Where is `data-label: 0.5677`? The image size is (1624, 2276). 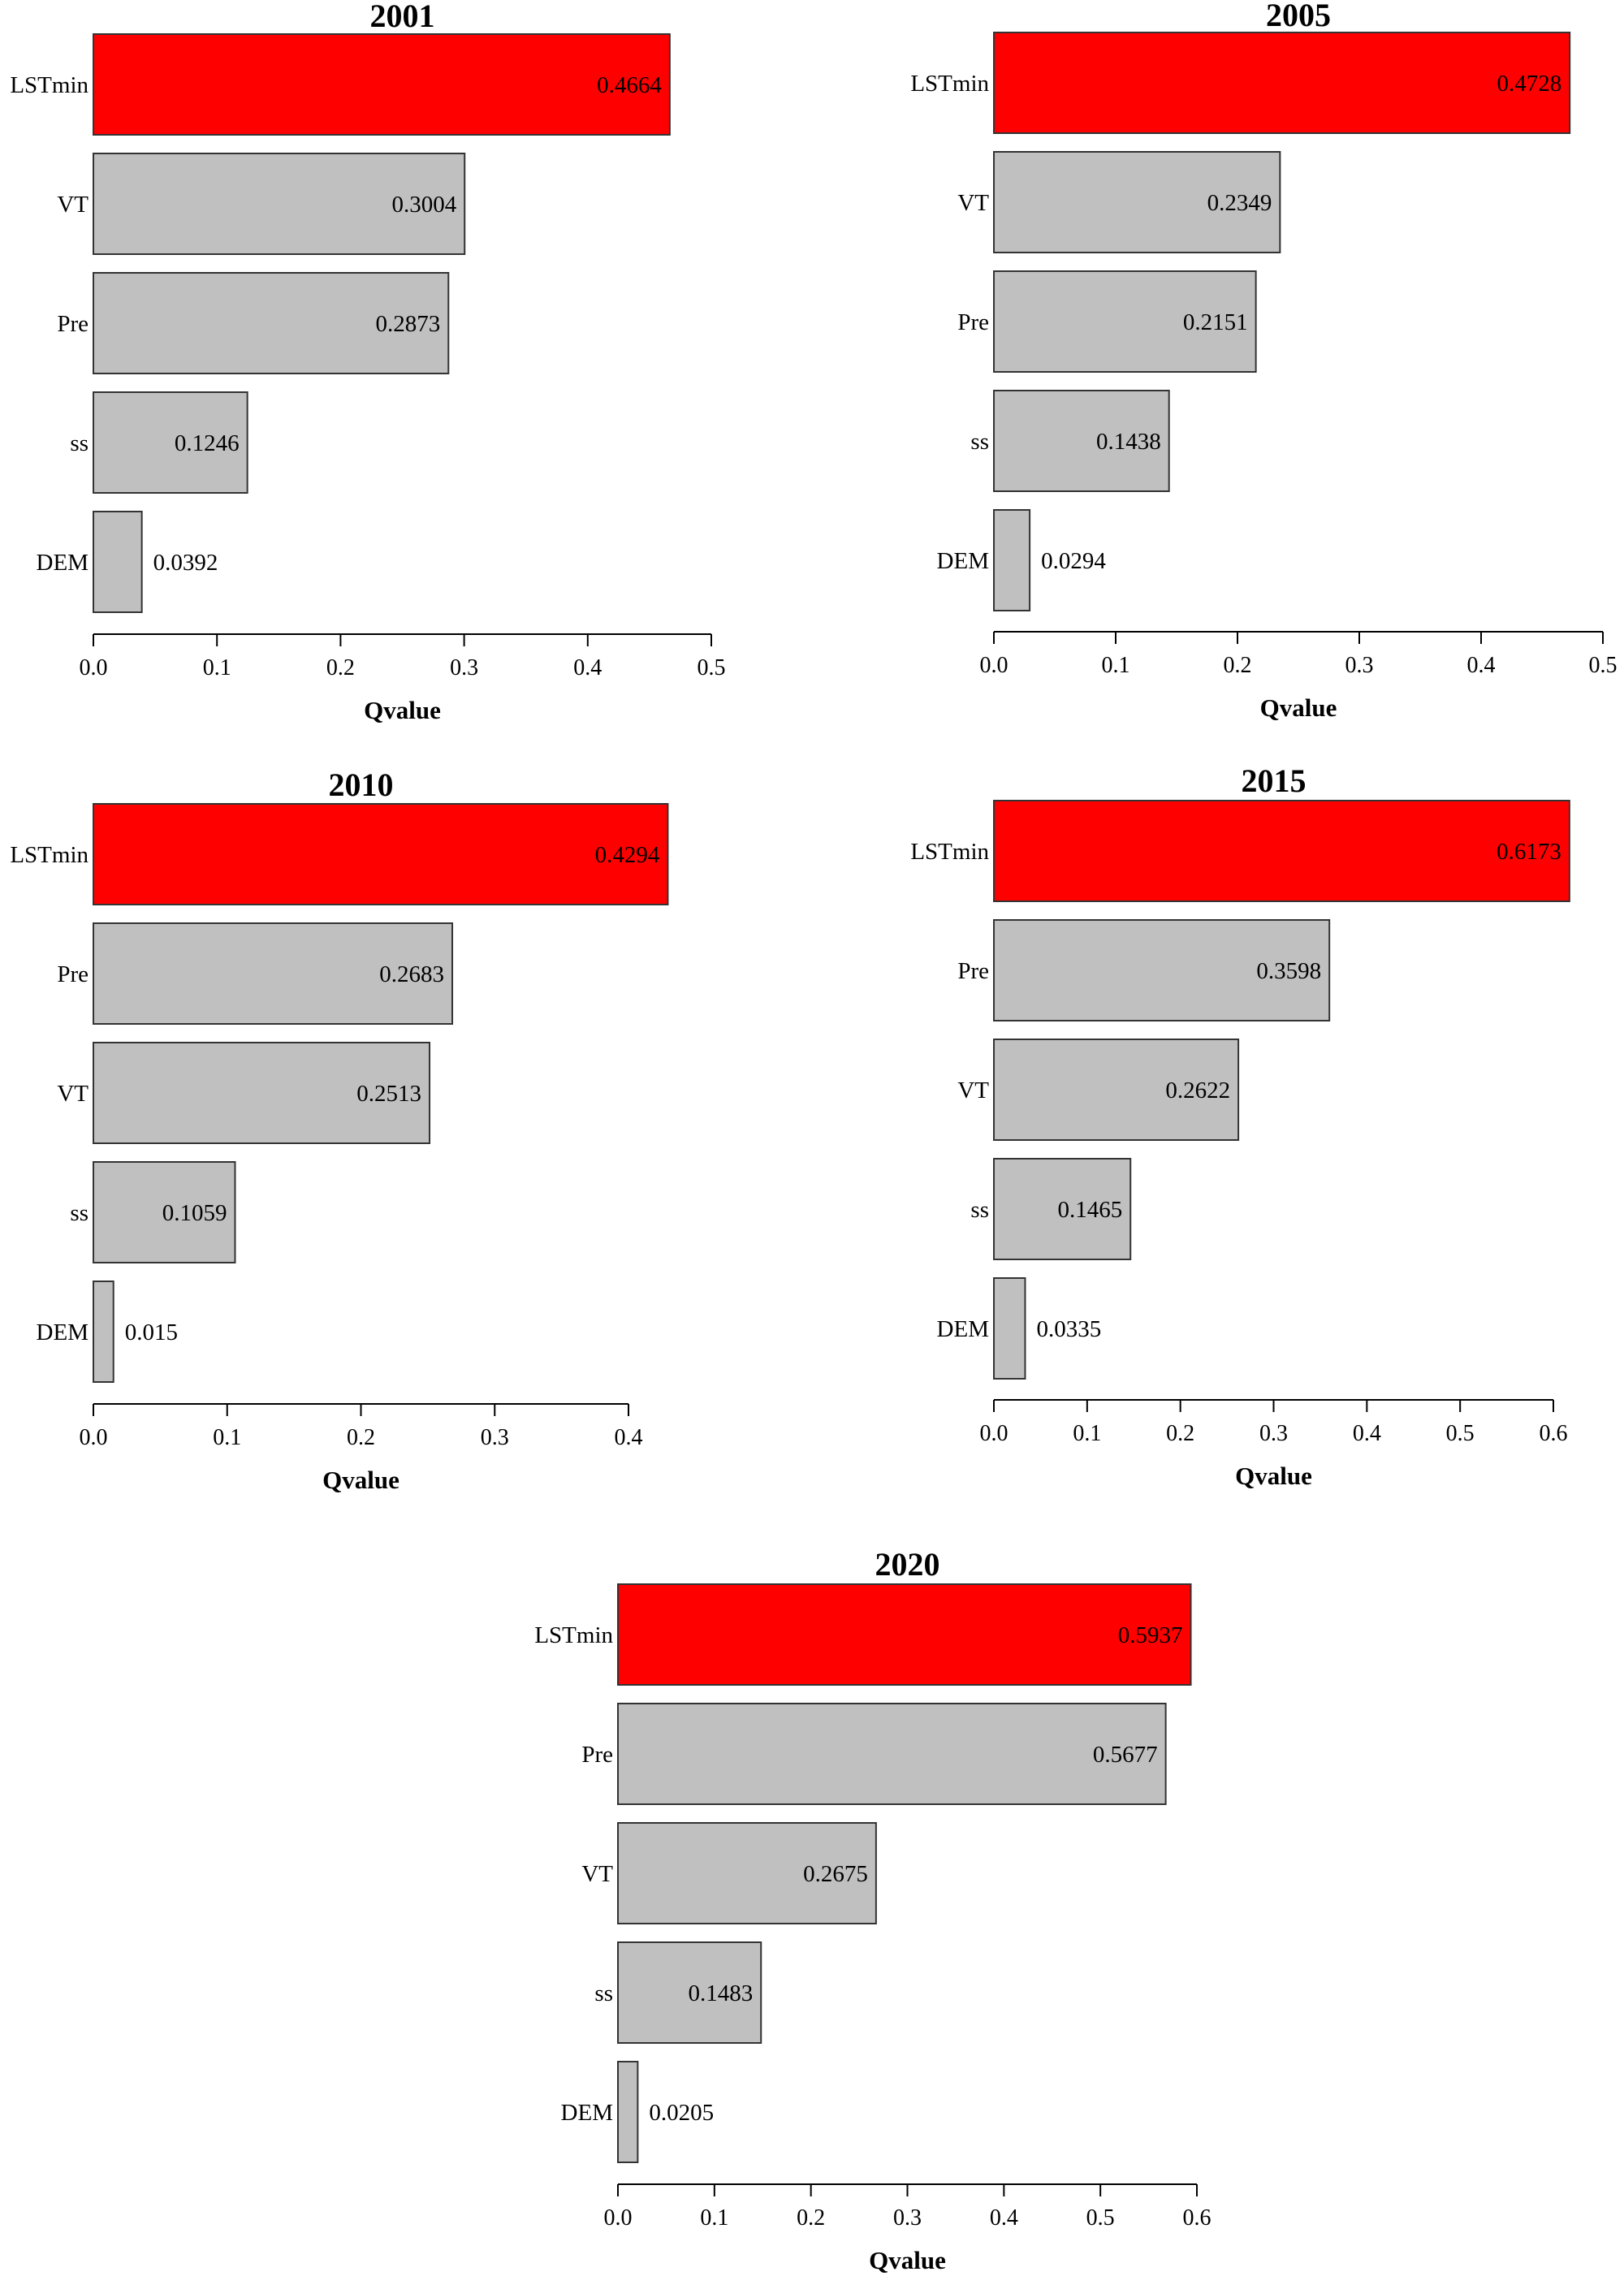 data-label: 0.5677 is located at coordinates (1126, 1755).